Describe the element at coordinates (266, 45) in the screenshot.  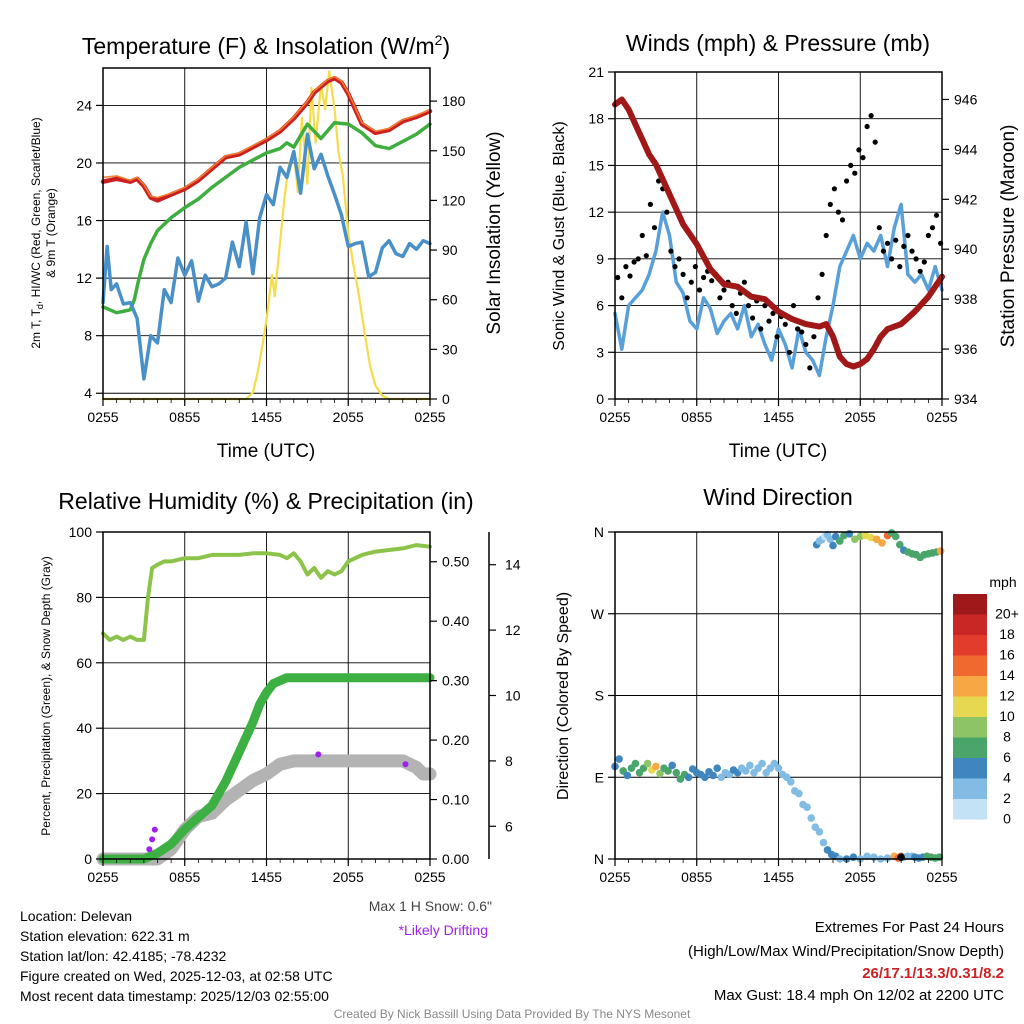
I see `temperature-title: Temperature (F) & Insolation (W/m2)` at that location.